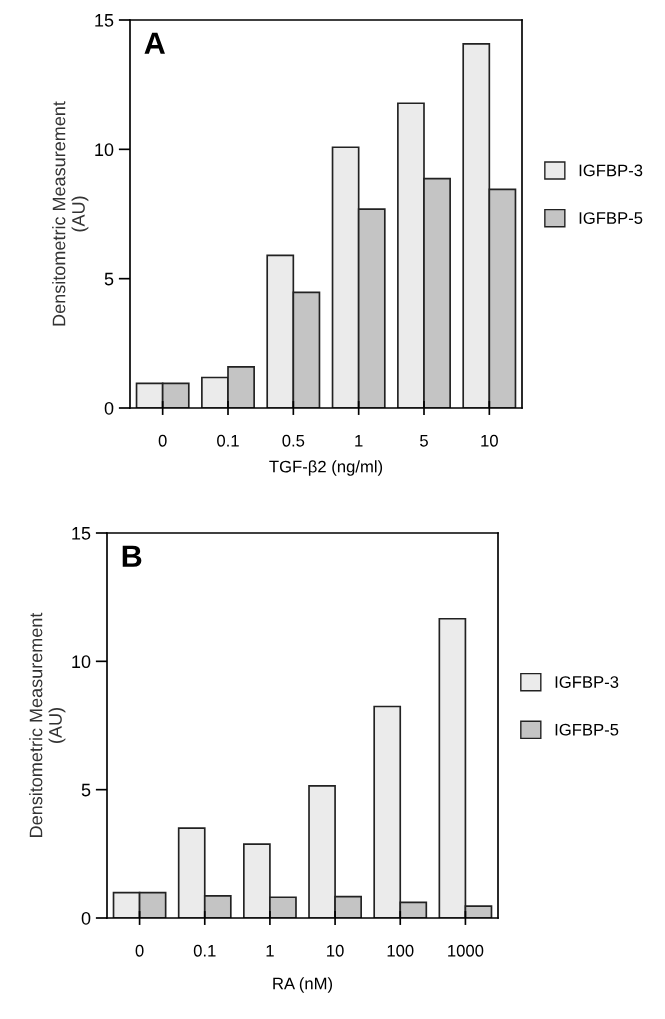 This screenshot has width=665, height=1019. I want to click on x-axis-title: TGF-β2 (ng/ml), so click(326, 468).